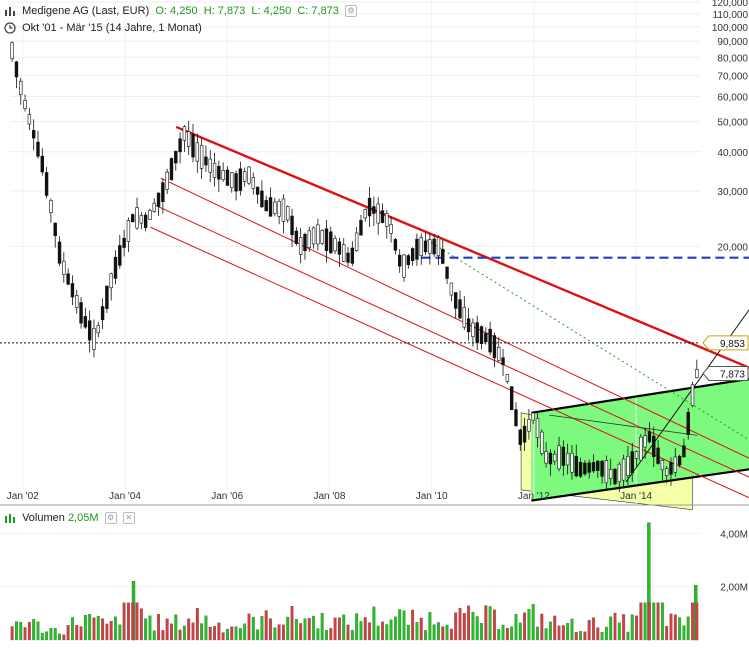 This screenshot has width=749, height=649. Describe the element at coordinates (161, 11) in the screenshot. I see `ohlc-open-key: O:` at that location.